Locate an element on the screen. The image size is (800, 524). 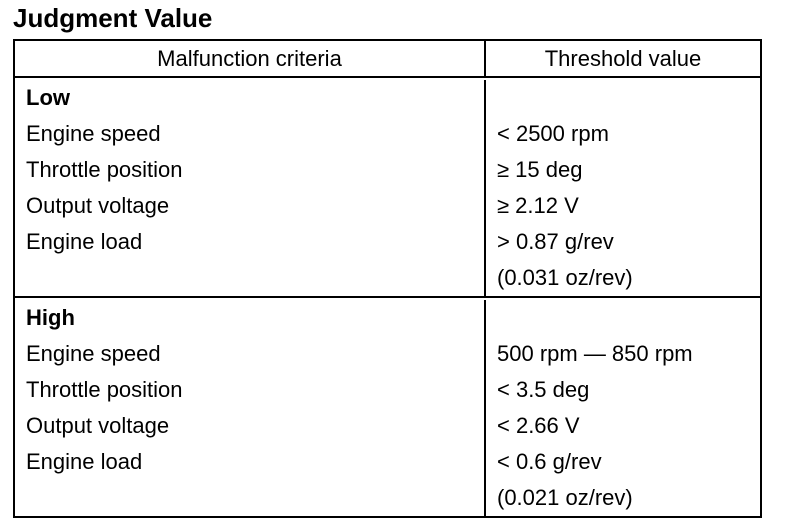
column-header: Malfunction criteria is located at coordinates (250, 58).